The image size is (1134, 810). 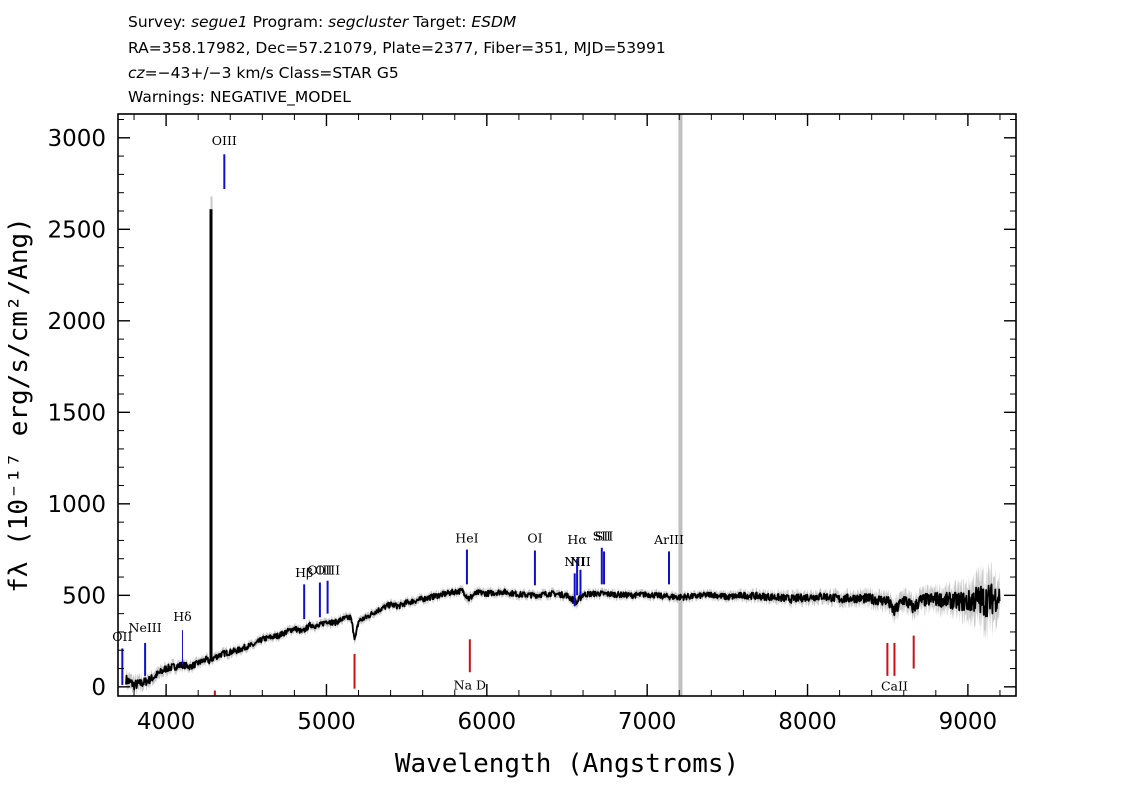 I want to click on header-line-redshift: cz=−43+/−3 km/s Class=STAR G5, so click(x=263, y=73).